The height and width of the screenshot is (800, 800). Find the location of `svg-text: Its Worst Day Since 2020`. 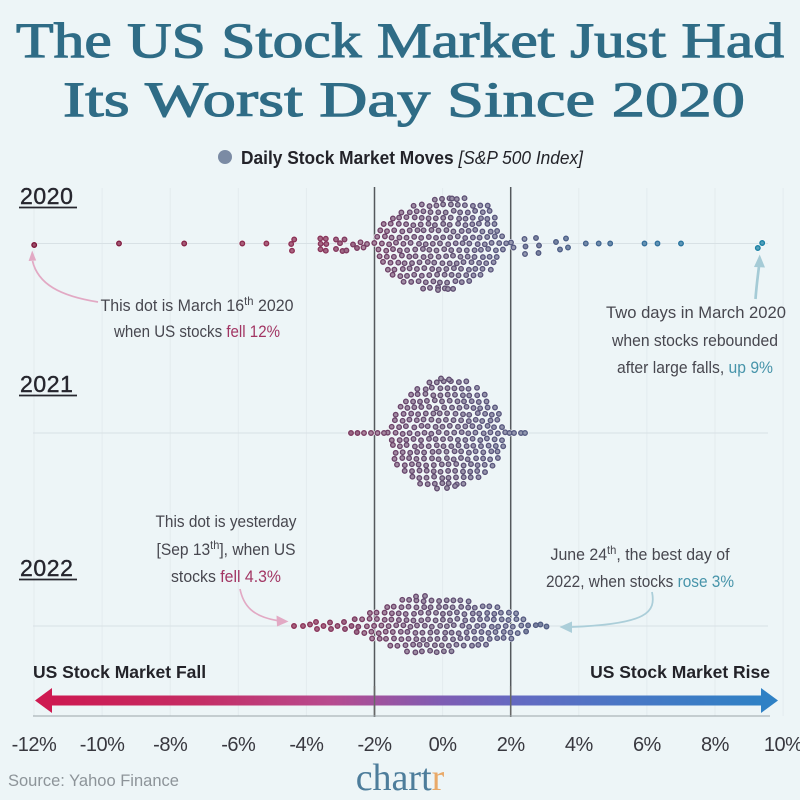

svg-text: Its Worst Day Since 2020 is located at coordinates (404, 99).